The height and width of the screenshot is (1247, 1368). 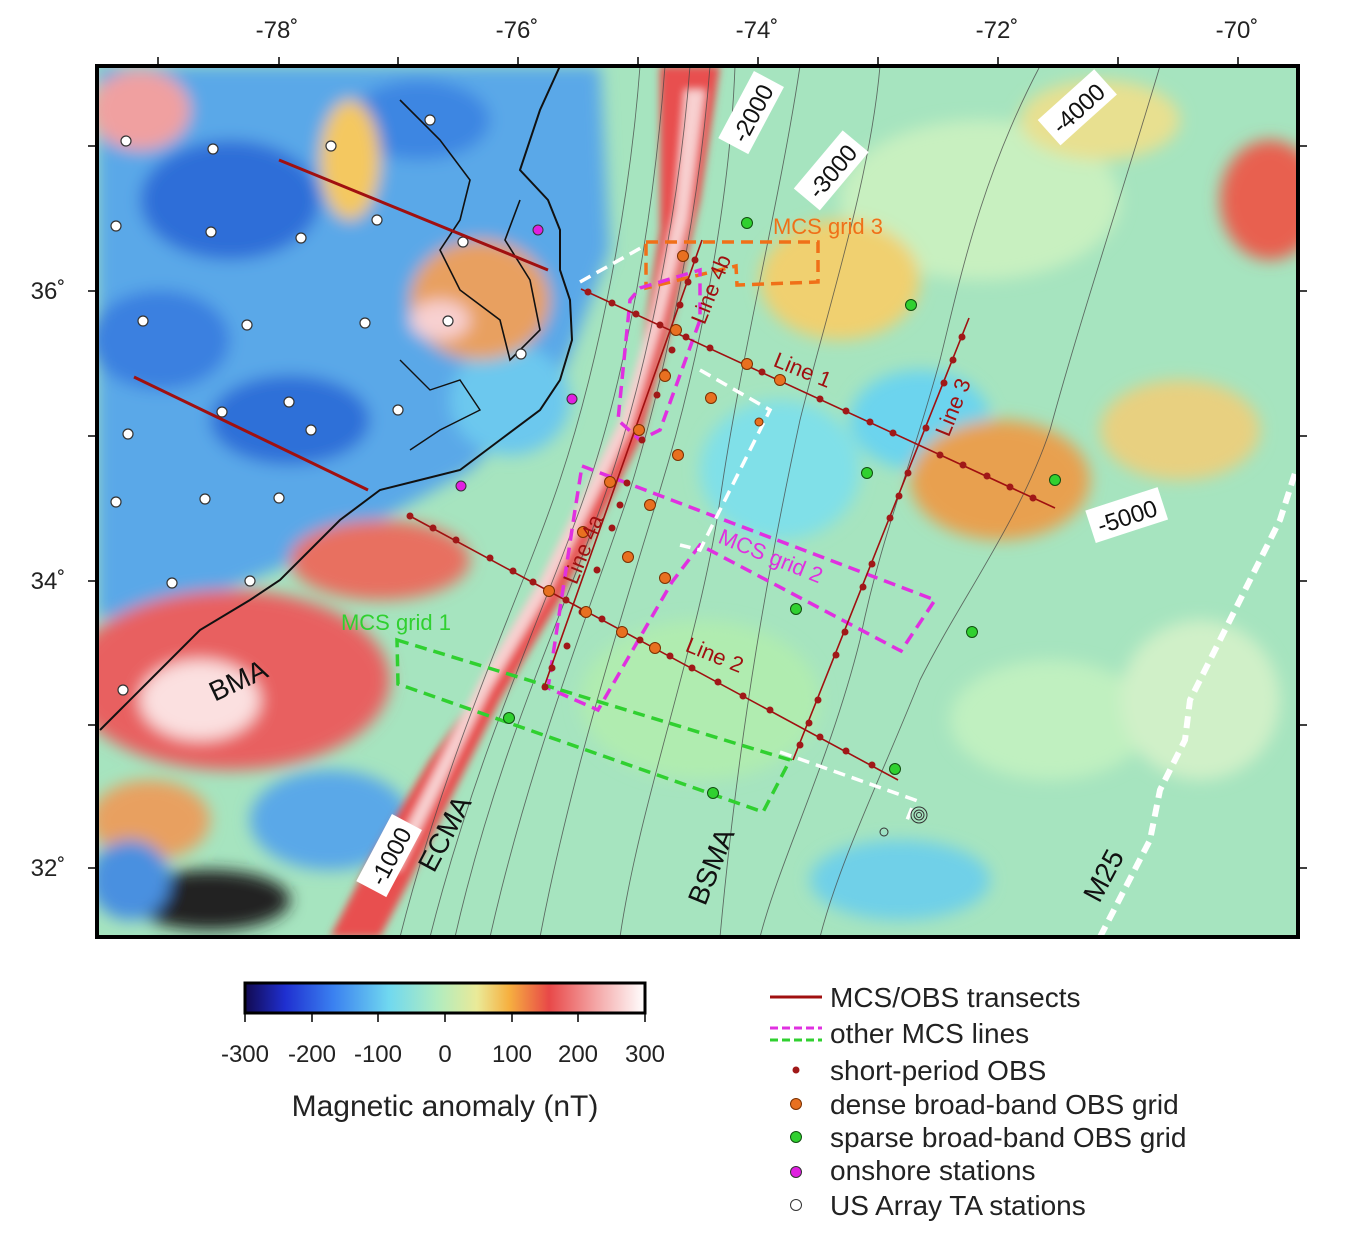 I want to click on legend-item-short-period: short-period OBS, so click(x=919, y=1070).